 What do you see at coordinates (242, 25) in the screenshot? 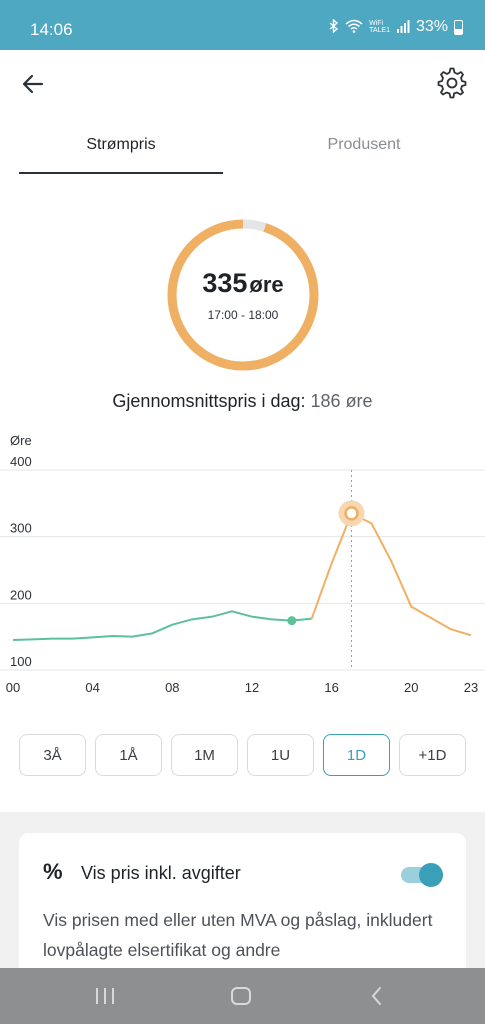
I see `status-bar: 14:06 WiFi TALE1 33%` at bounding box center [242, 25].